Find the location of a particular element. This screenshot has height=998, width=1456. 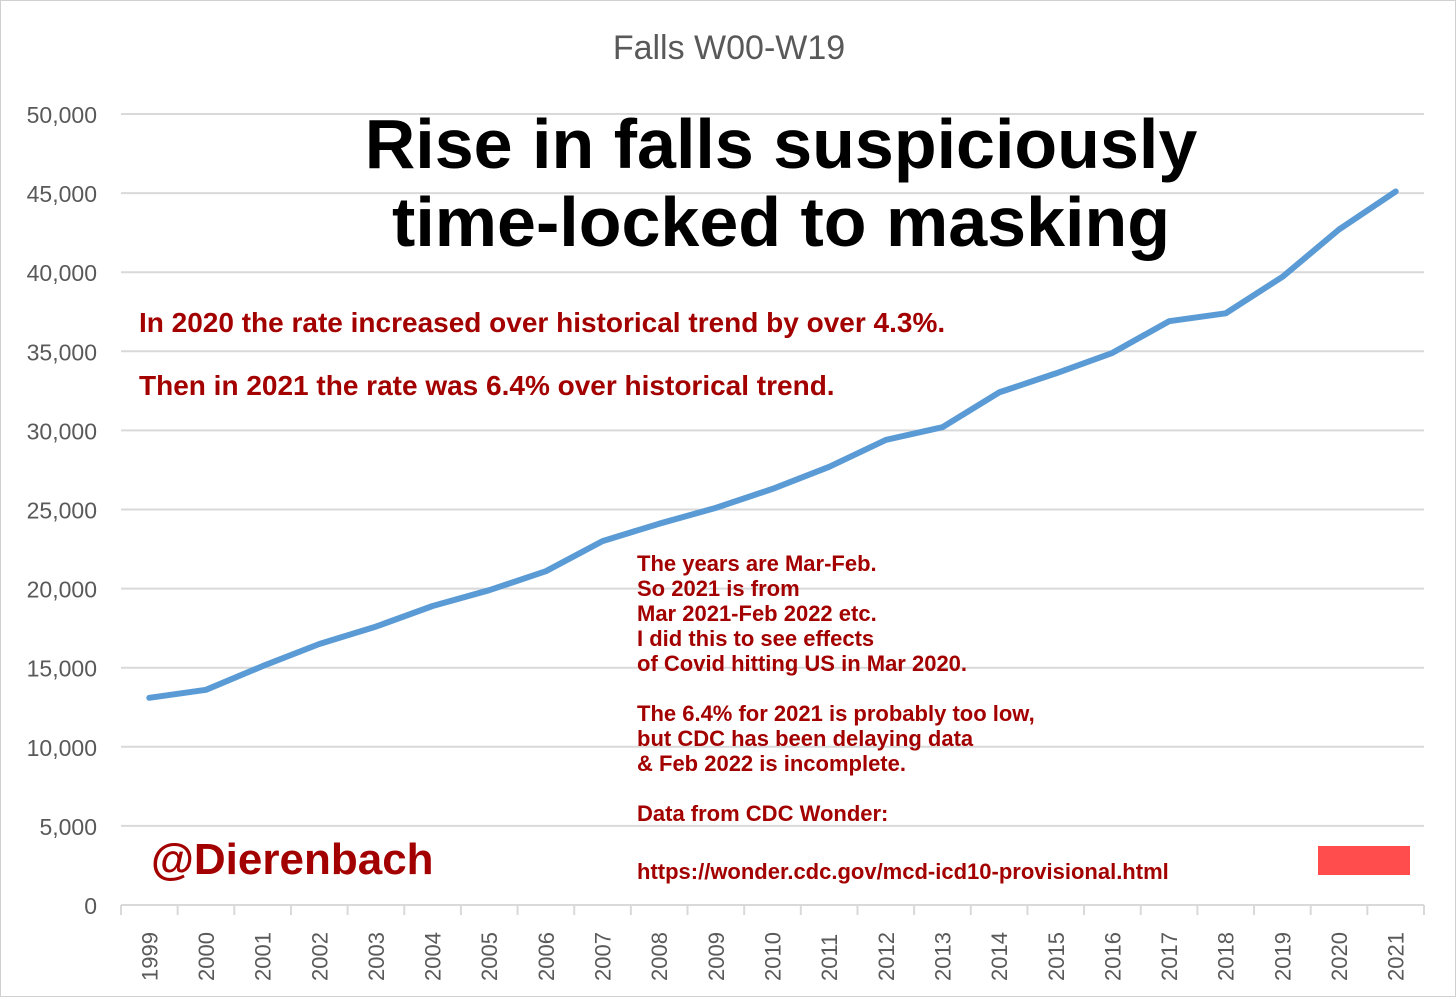

y-tick-label: 10,000 is located at coordinates (62, 748).